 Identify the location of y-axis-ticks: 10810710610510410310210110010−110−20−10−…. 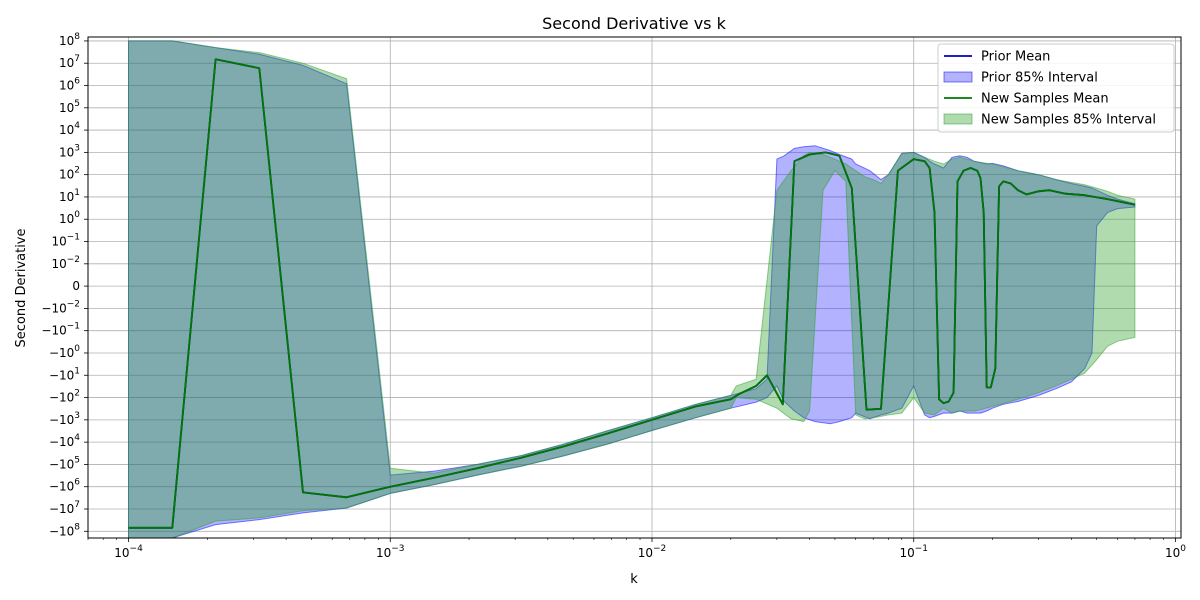
(64, 285).